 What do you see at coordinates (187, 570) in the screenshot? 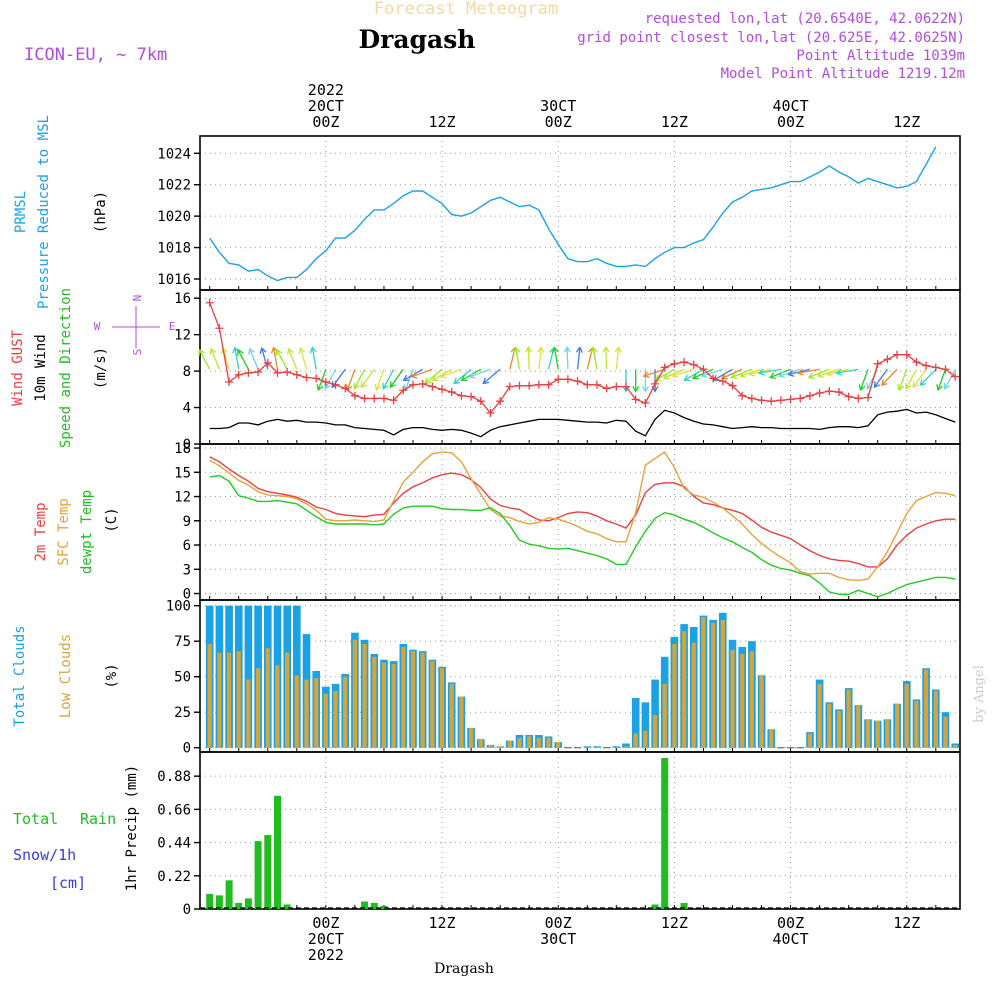
I see `y-tick-label: 3` at bounding box center [187, 570].